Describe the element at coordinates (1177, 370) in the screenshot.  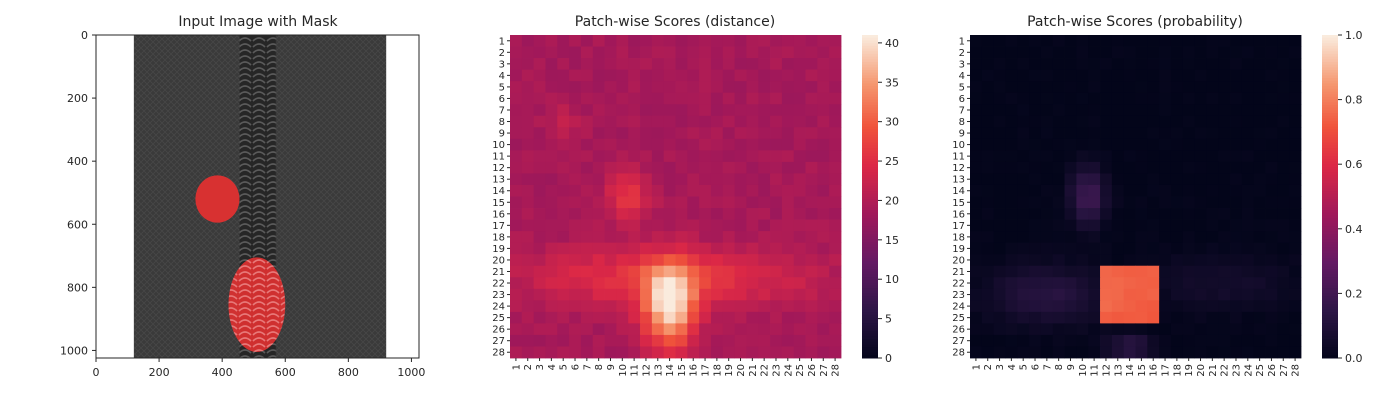
I see `x-tick-label: 18` at that location.